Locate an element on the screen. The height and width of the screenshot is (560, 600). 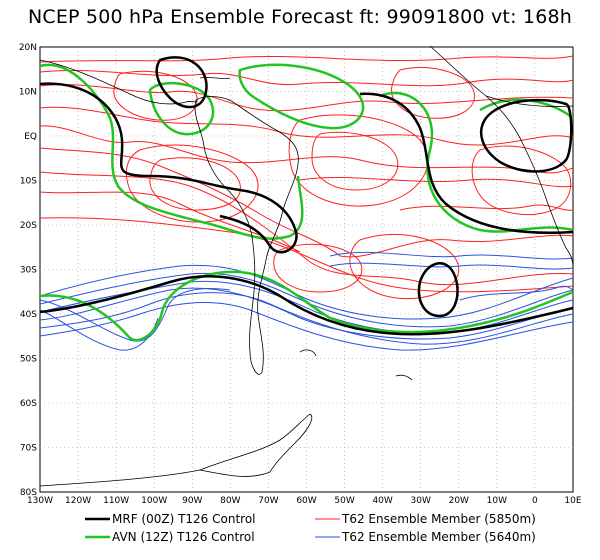
coast-south-america is located at coordinates (246, 235).